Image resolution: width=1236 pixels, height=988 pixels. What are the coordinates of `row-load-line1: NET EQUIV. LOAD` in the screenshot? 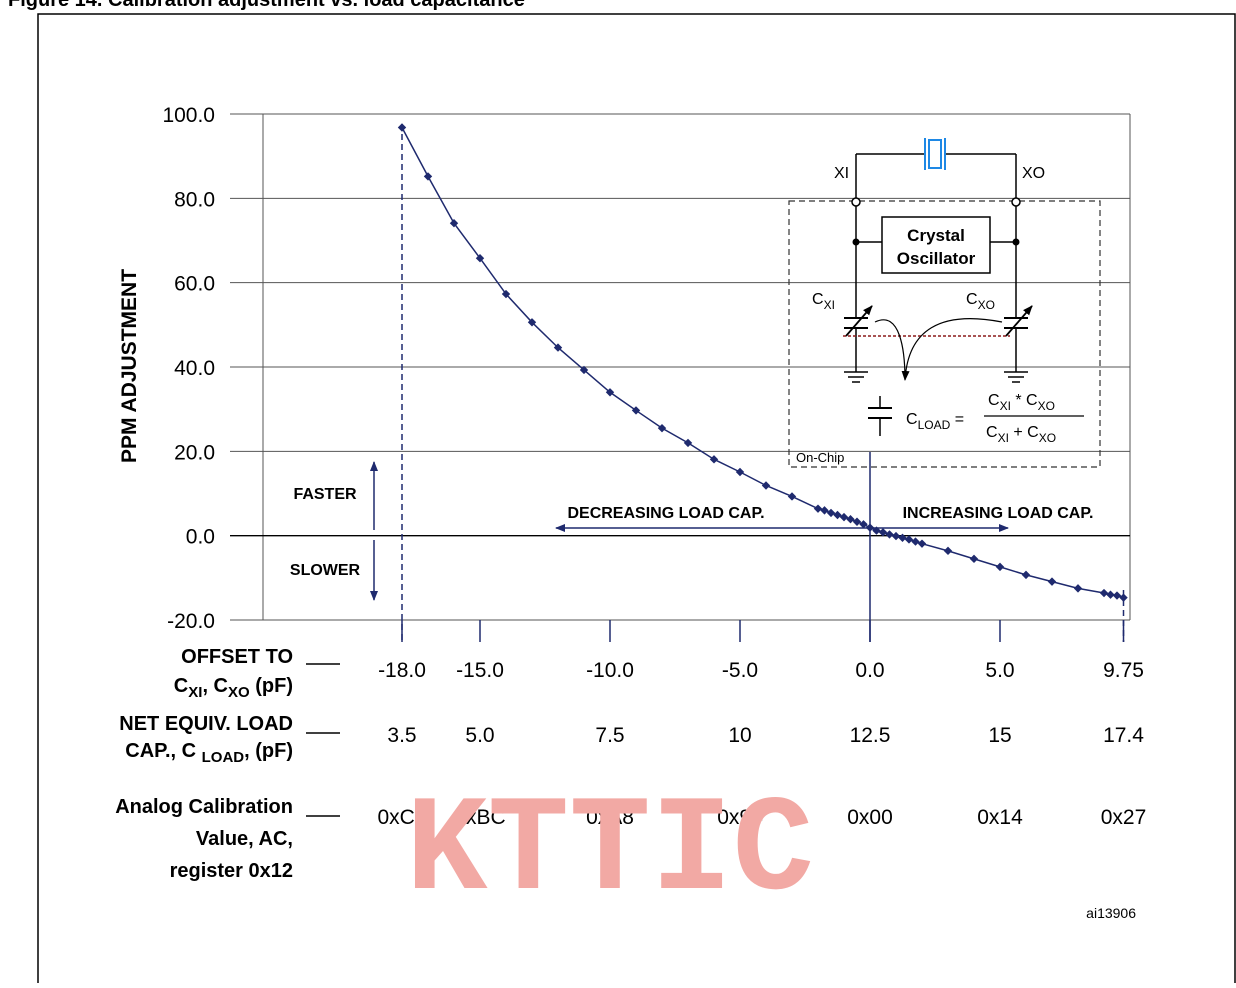 It's located at (206, 724).